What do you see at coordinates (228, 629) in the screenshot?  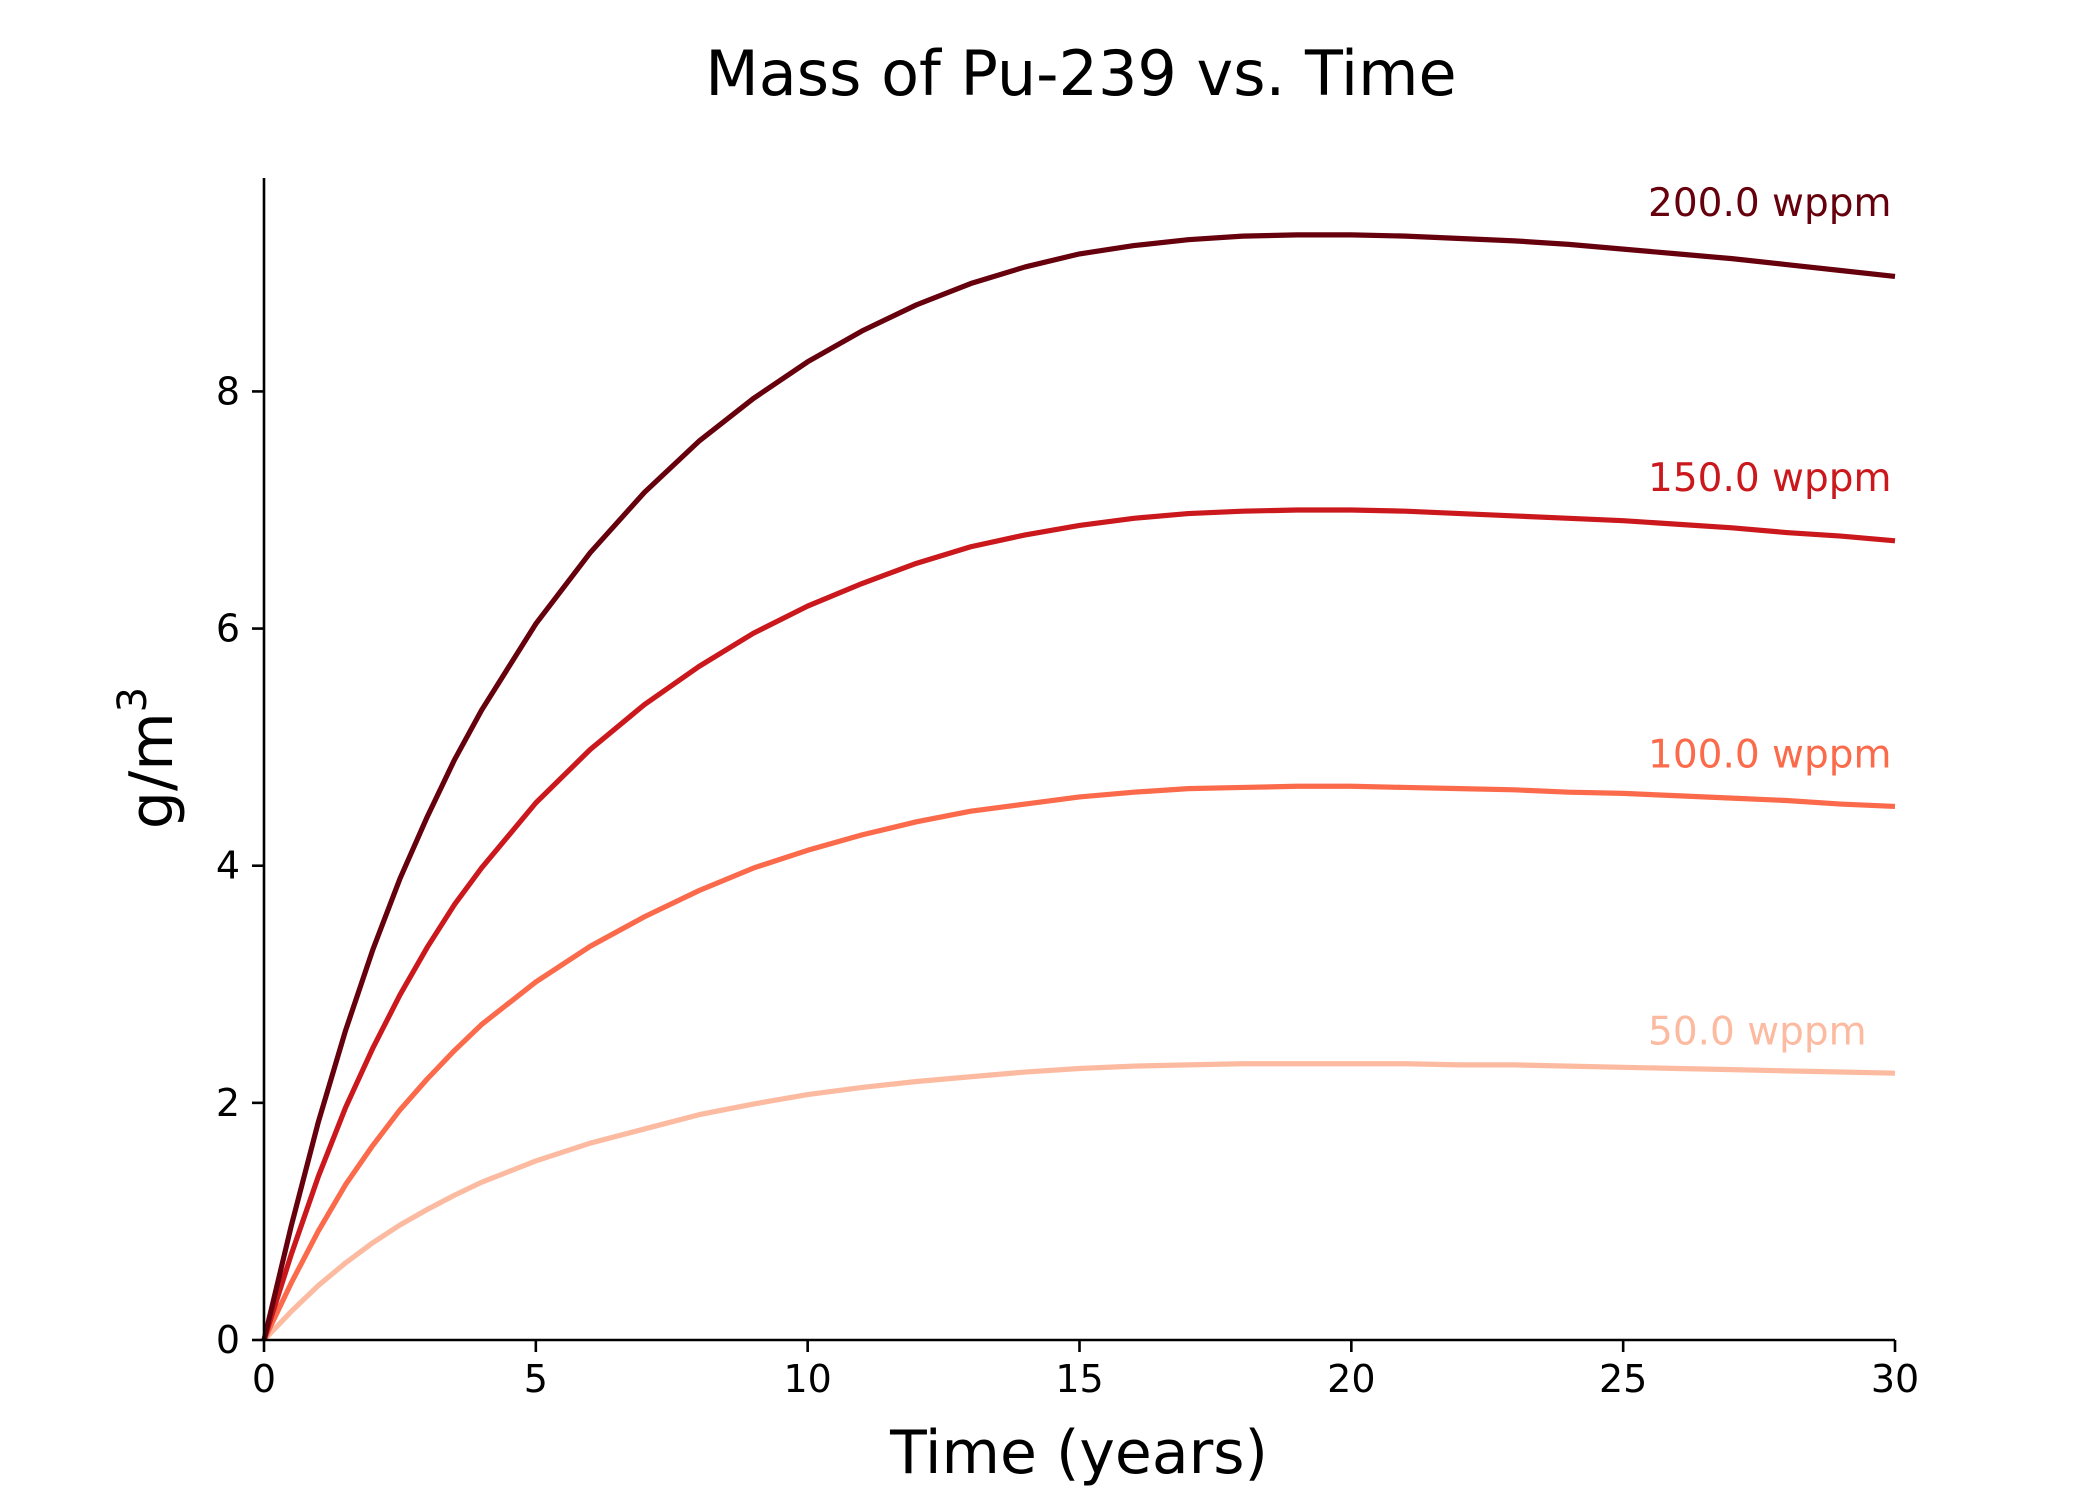 I see `y-tick-label-3: 6` at bounding box center [228, 629].